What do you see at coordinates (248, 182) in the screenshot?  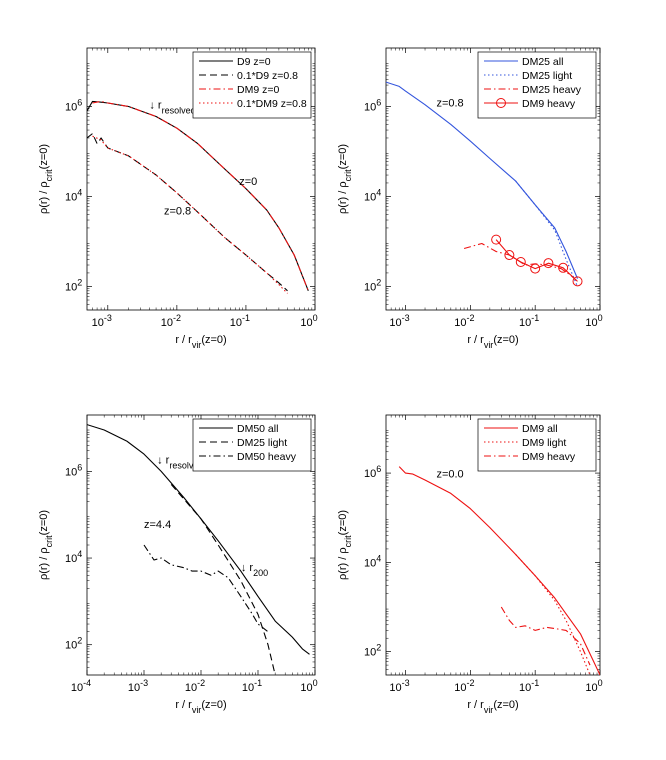 I see `annotation: z=0` at bounding box center [248, 182].